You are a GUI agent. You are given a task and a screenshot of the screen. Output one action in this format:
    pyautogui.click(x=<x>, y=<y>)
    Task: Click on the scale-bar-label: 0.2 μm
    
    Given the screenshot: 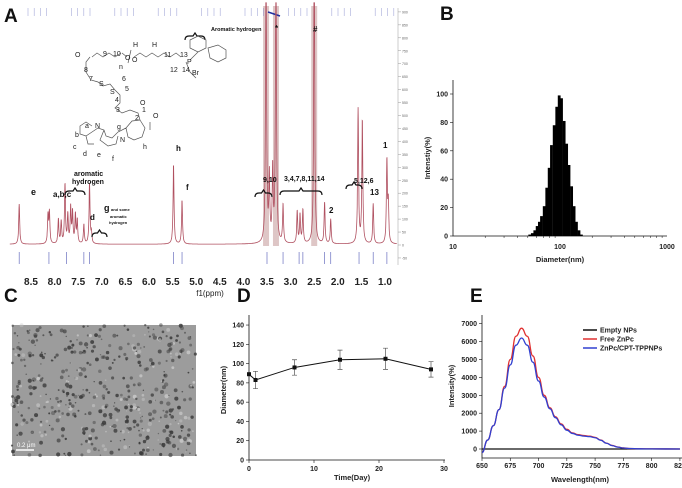 What is the action you would take?
    pyautogui.click(x=26, y=446)
    